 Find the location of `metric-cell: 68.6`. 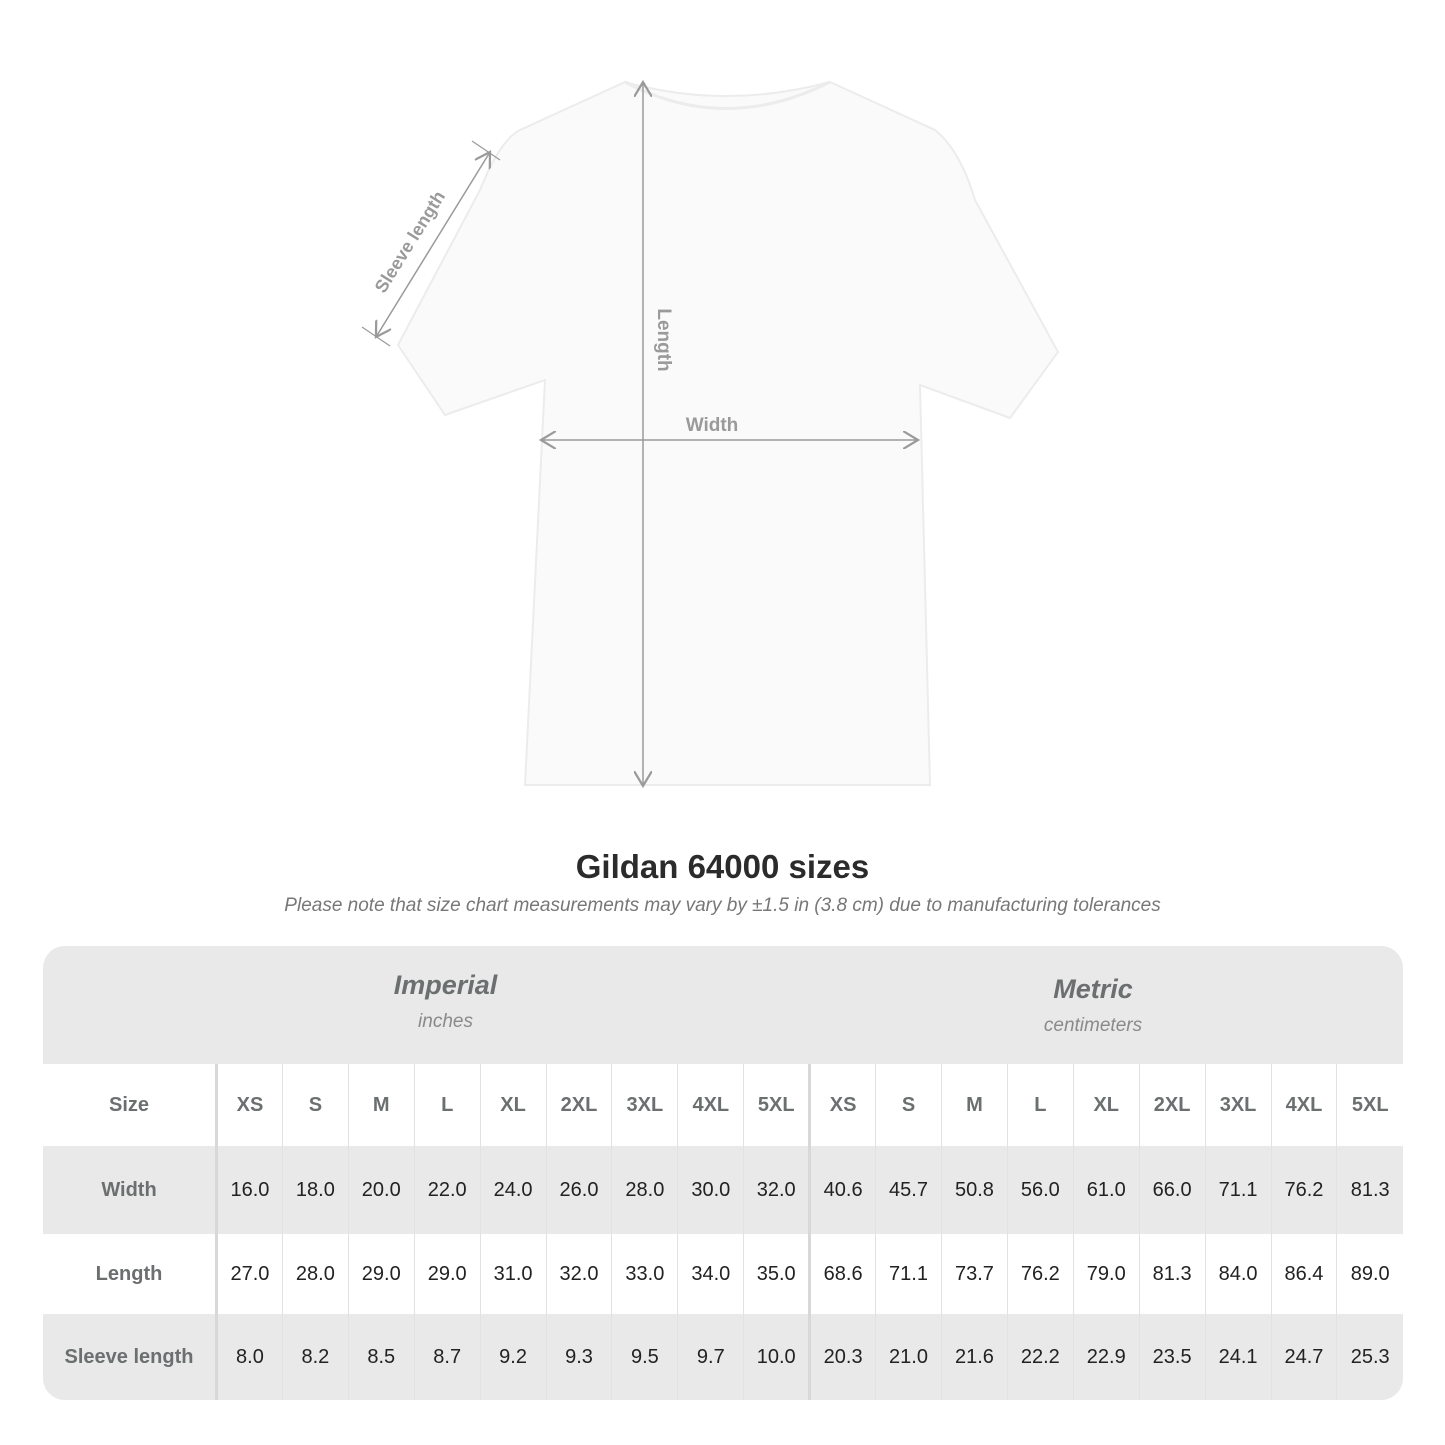

metric-cell: 68.6 is located at coordinates (842, 1274).